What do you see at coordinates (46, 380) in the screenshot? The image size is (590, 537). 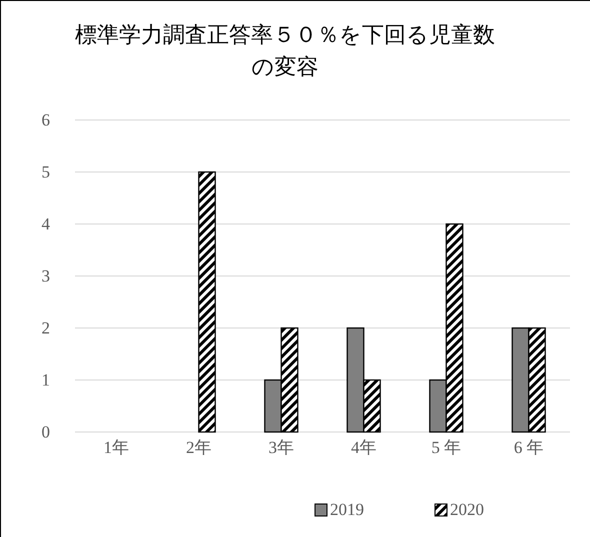 I see `y-tick-label: 1` at bounding box center [46, 380].